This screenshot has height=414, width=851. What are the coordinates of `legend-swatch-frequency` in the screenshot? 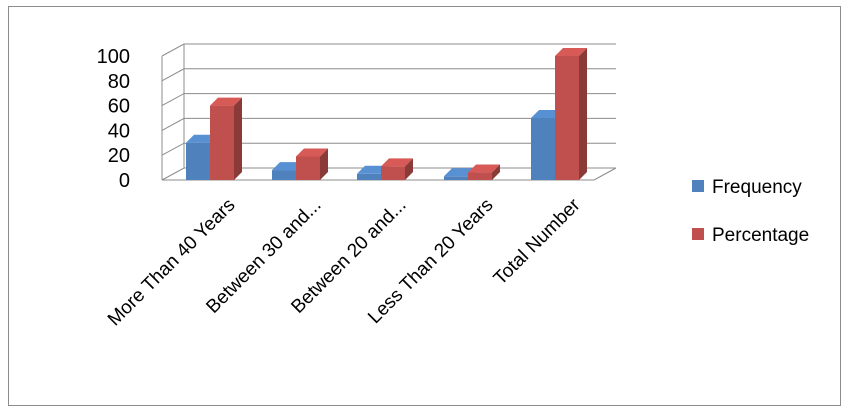 It's located at (698, 186).